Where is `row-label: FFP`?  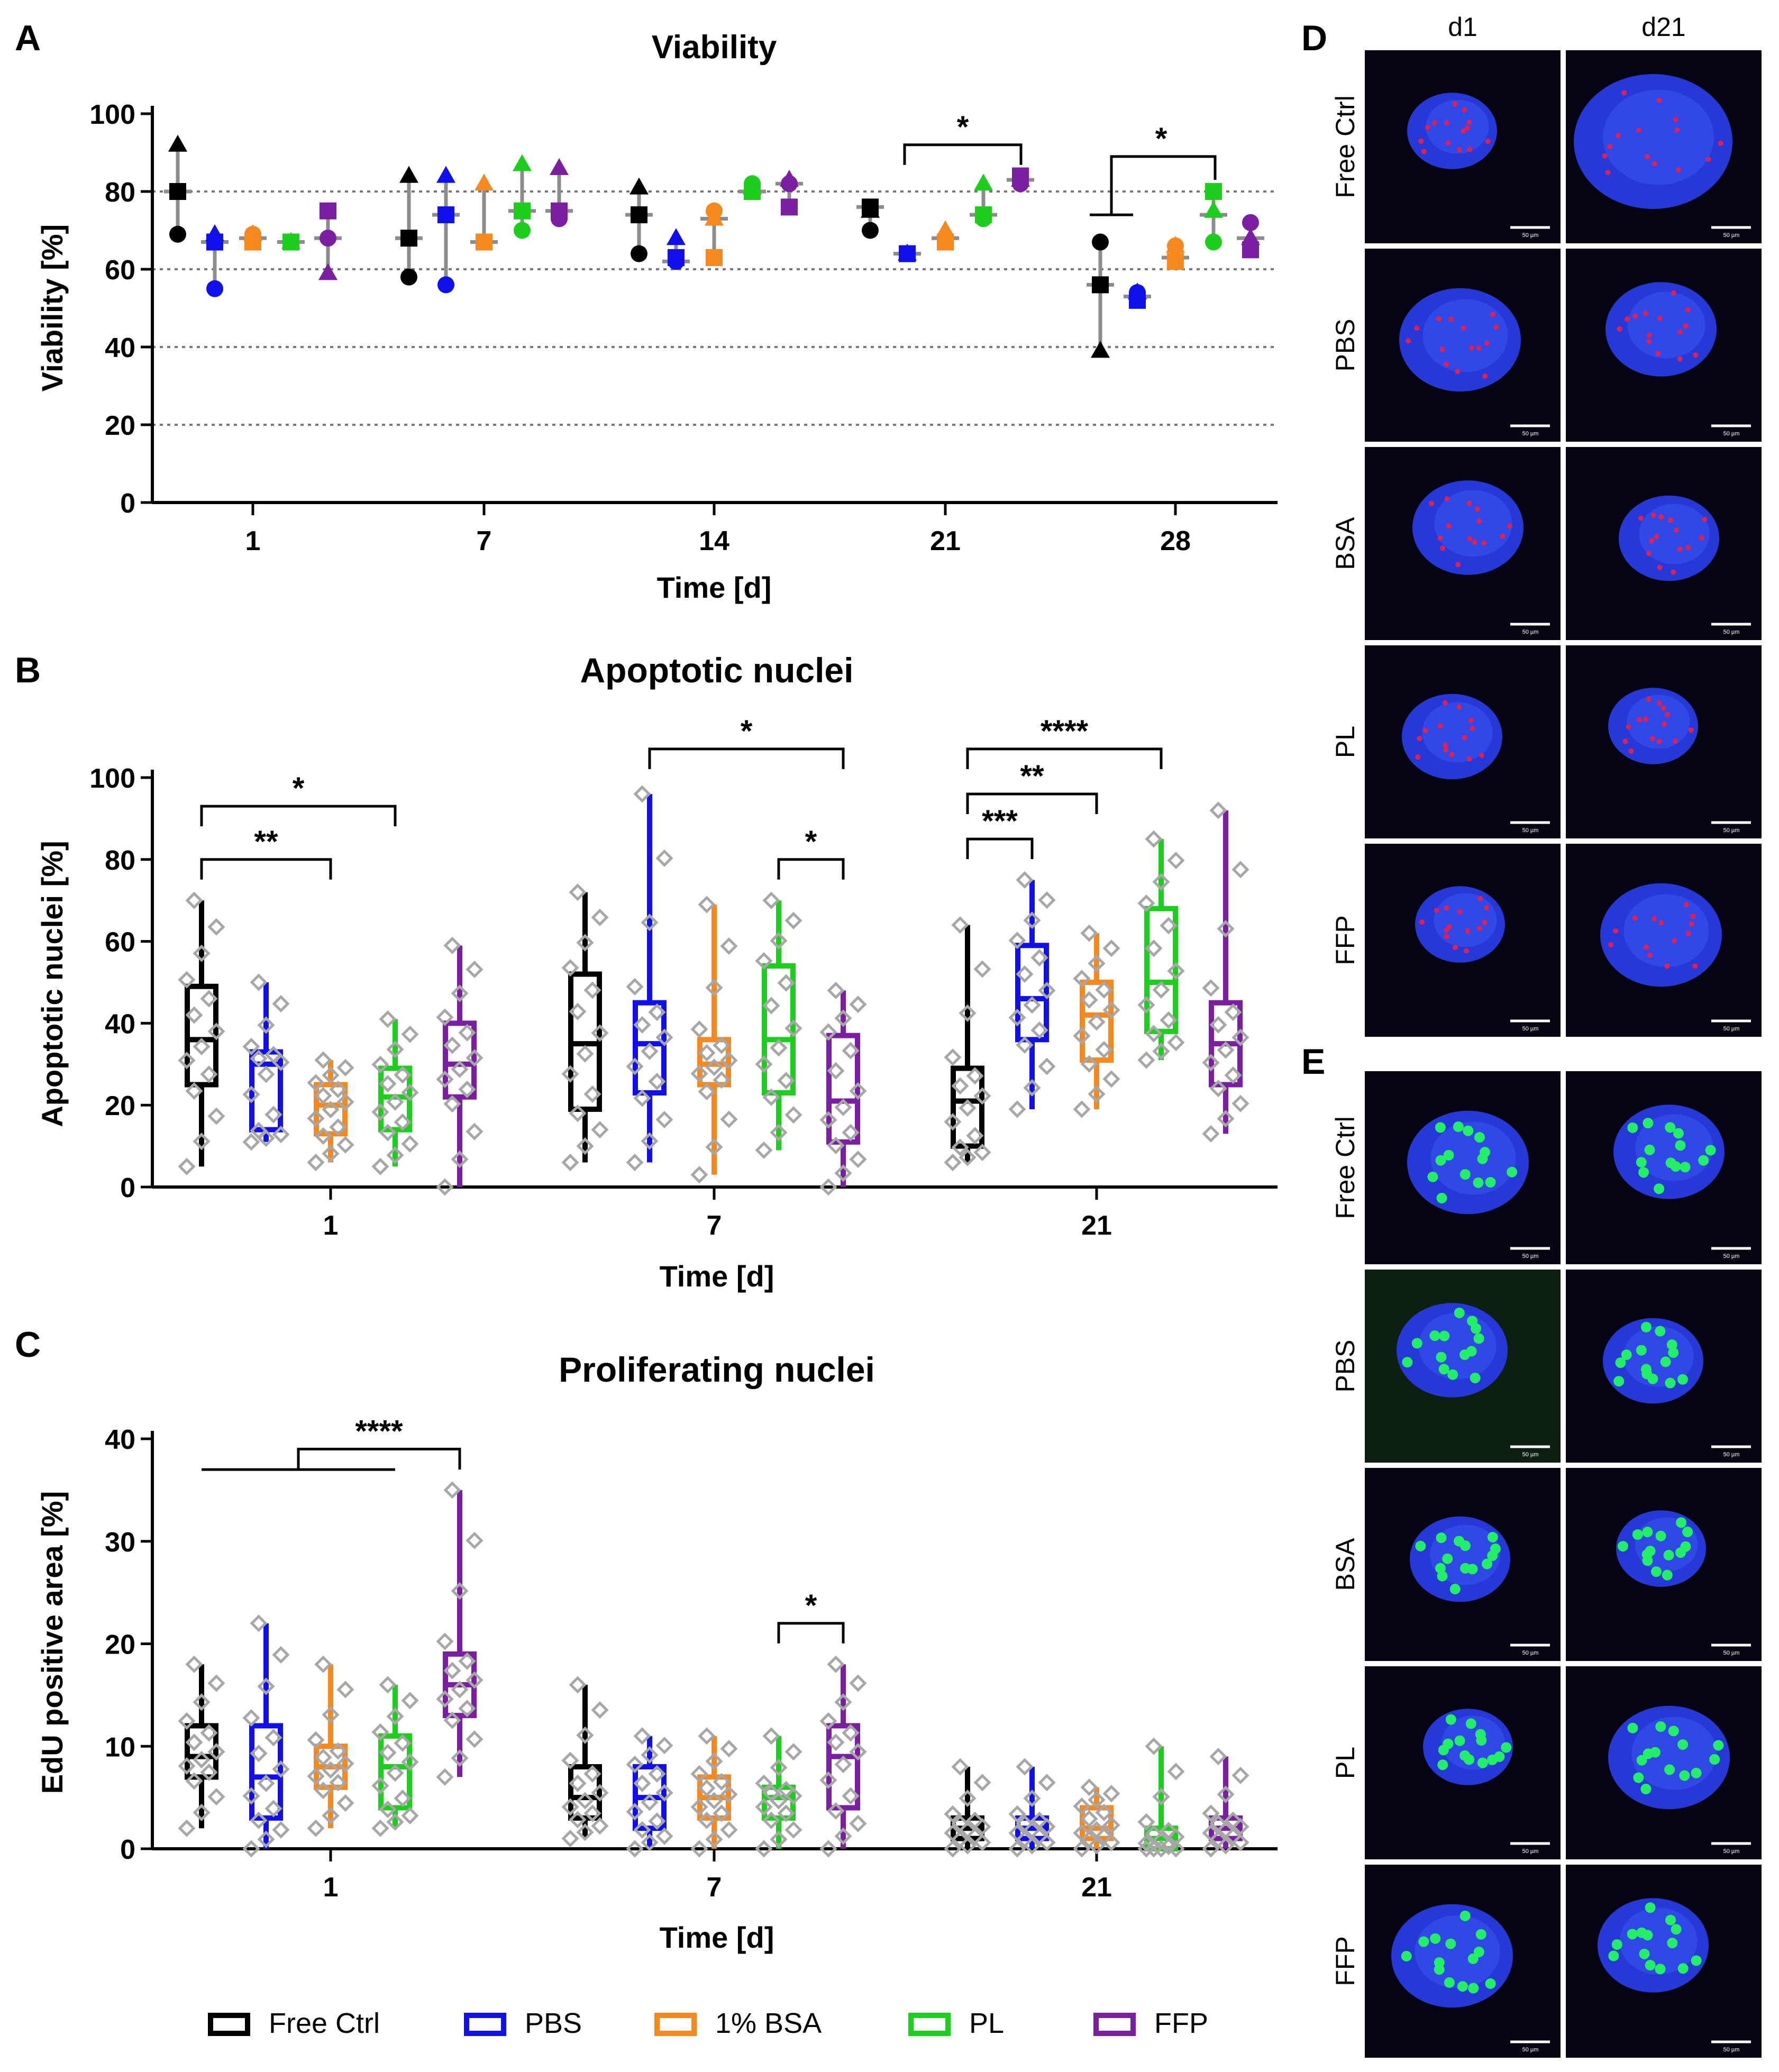
row-label: FFP is located at coordinates (1345, 940).